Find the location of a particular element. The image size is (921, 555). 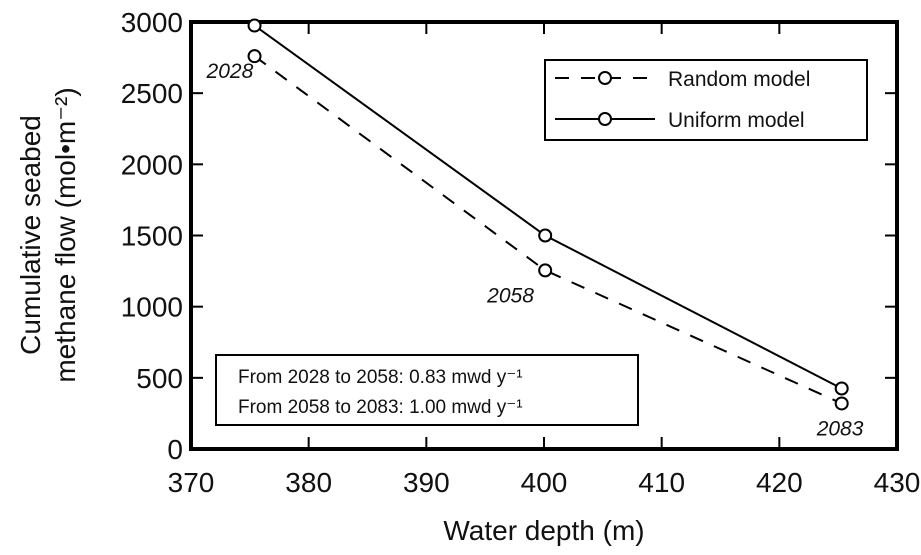

y-tick-label: 3000 is located at coordinates (152, 22).